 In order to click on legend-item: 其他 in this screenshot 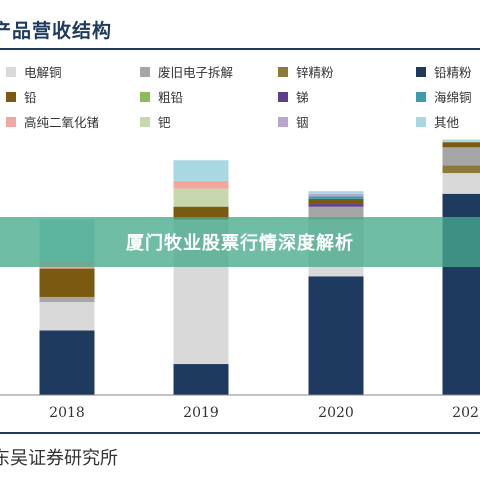, I will do `click(437, 121)`.